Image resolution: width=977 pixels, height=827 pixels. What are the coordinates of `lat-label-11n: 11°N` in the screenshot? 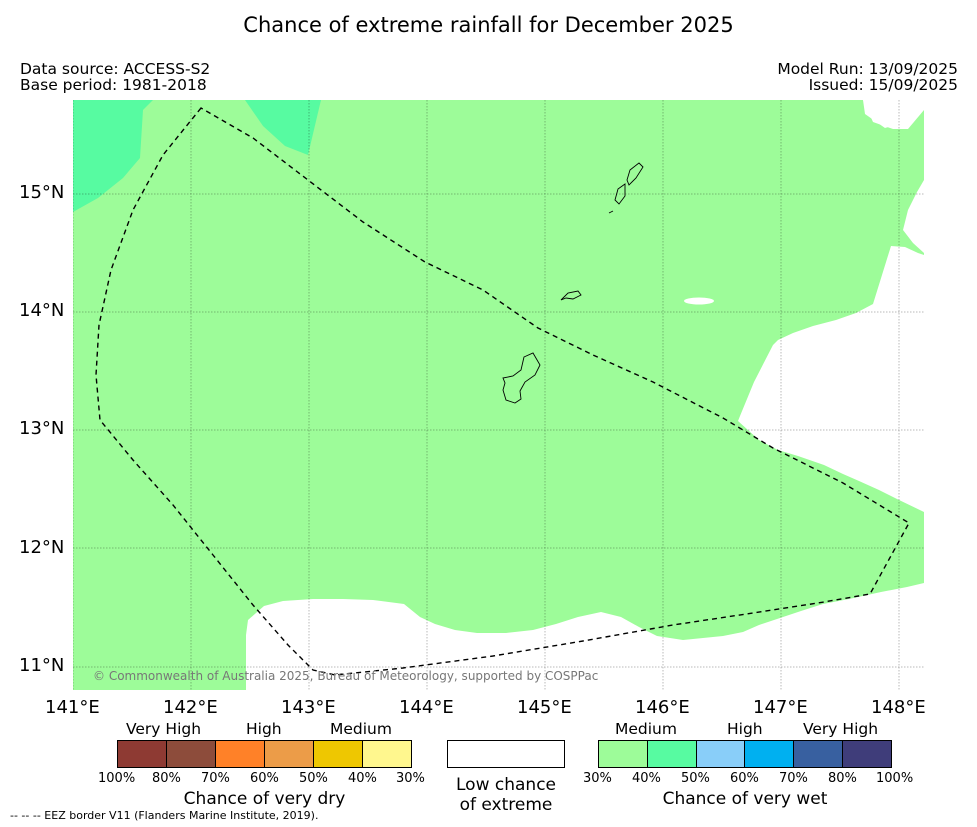 It's located at (42, 665).